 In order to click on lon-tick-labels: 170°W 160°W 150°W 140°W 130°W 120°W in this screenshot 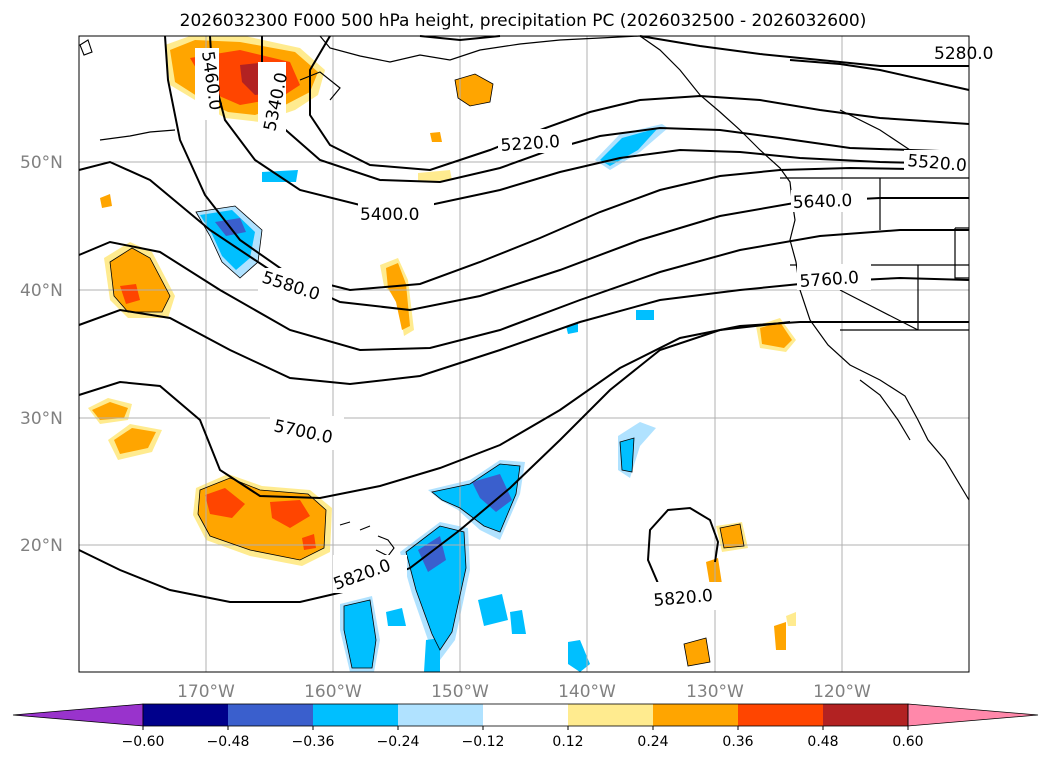, I will do `click(524, 692)`.